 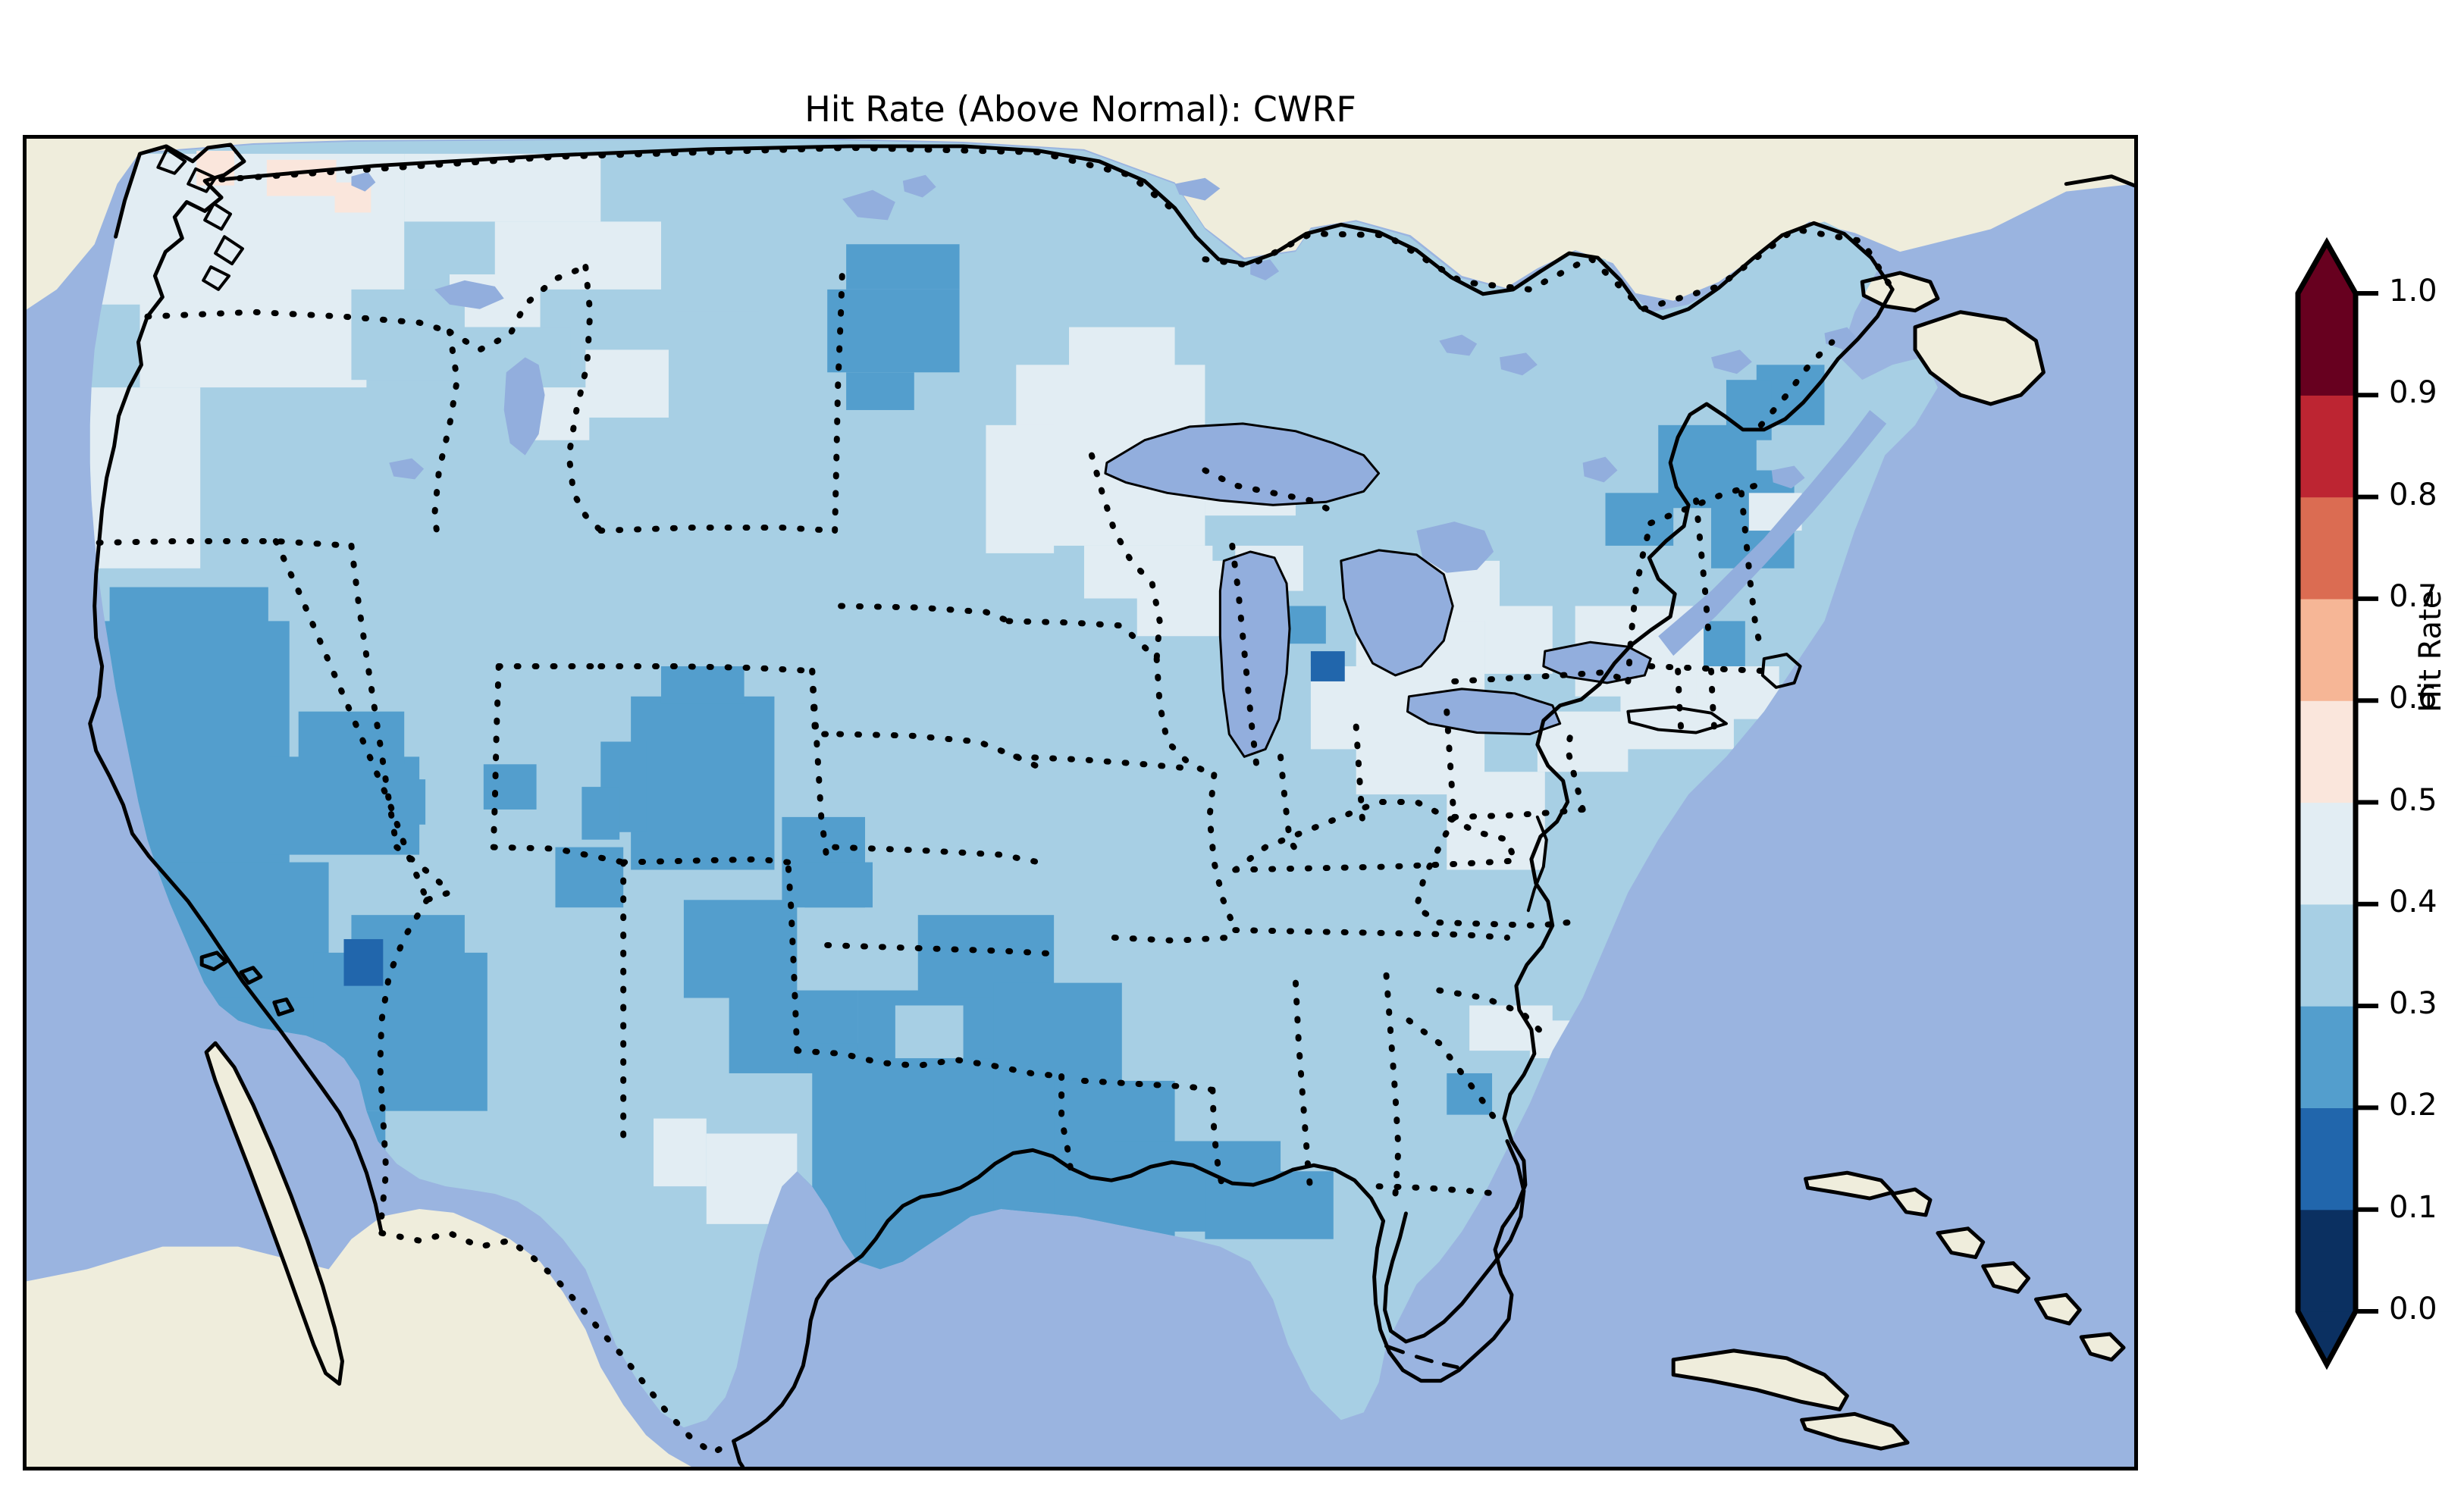 What do you see at coordinates (2327, 268) in the screenshot?
I see `colorbar-extend-high` at bounding box center [2327, 268].